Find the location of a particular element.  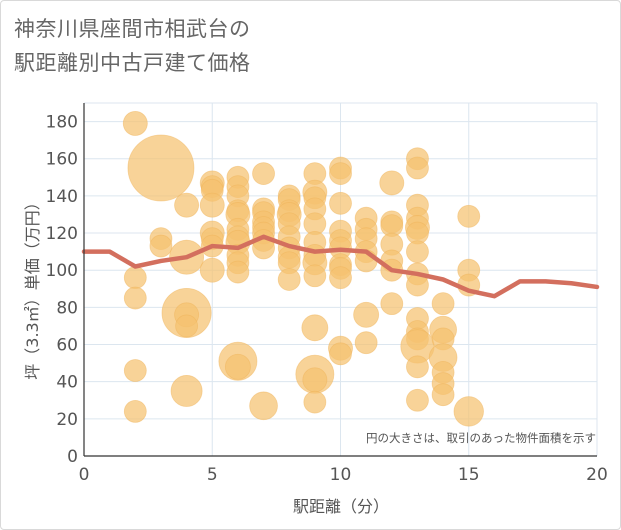

y-tick-label: 120 is located at coordinates (62, 234).